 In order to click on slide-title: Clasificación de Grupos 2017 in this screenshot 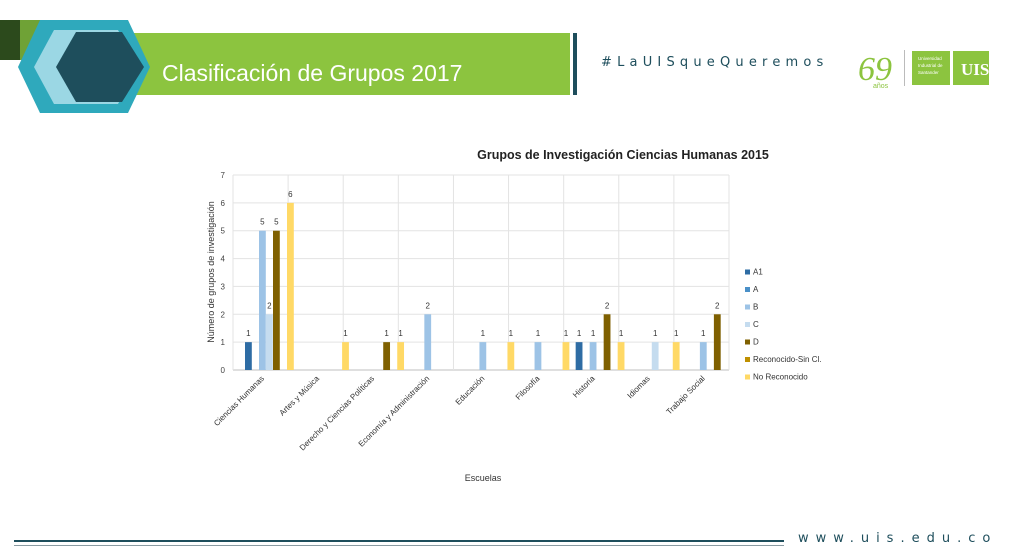, I will do `click(312, 73)`.